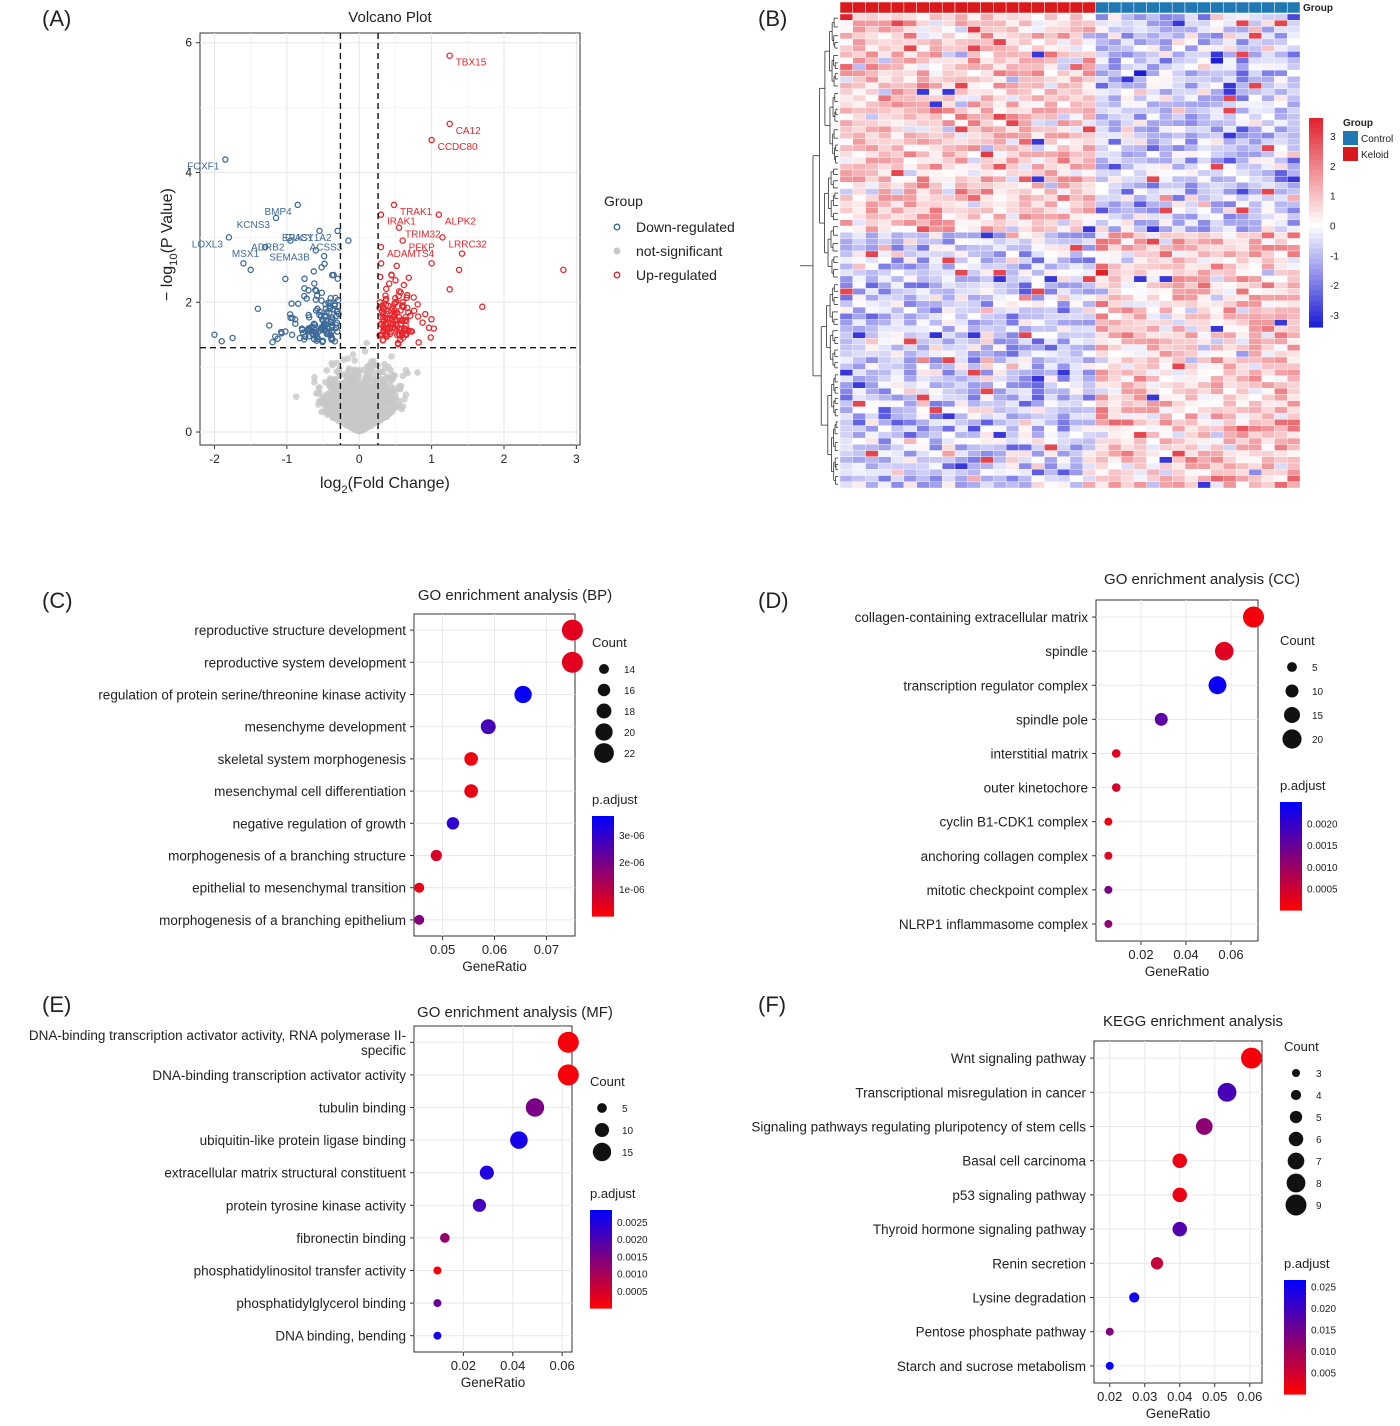 The height and width of the screenshot is (1426, 1400). What do you see at coordinates (314, 382) in the screenshot?
I see `not-significant-point` at bounding box center [314, 382].